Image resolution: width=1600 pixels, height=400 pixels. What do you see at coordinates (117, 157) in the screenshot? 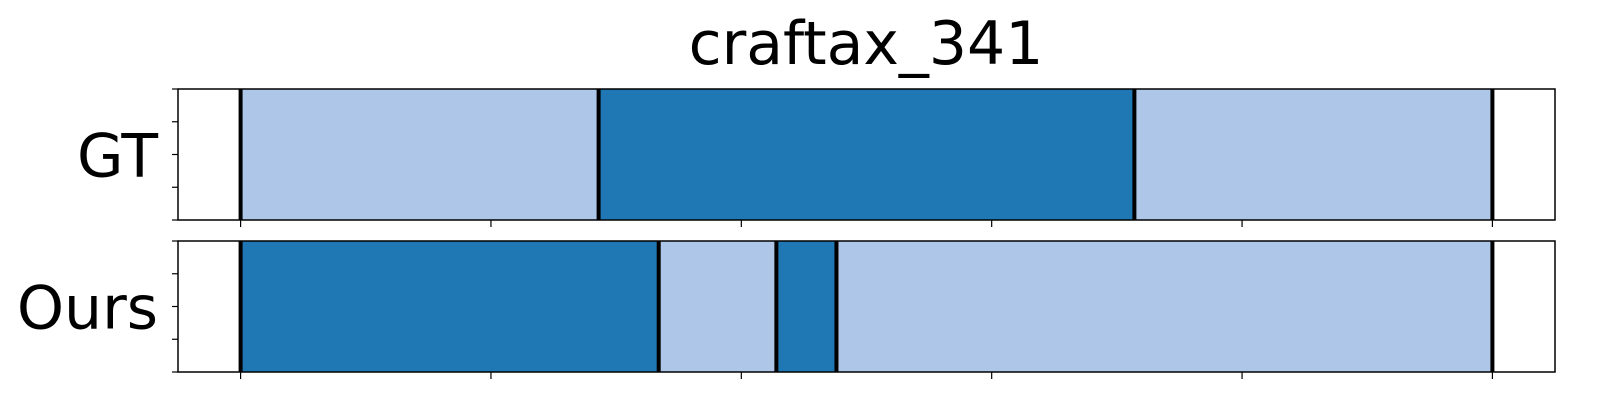
I see `row-label-gt: GT` at bounding box center [117, 157].